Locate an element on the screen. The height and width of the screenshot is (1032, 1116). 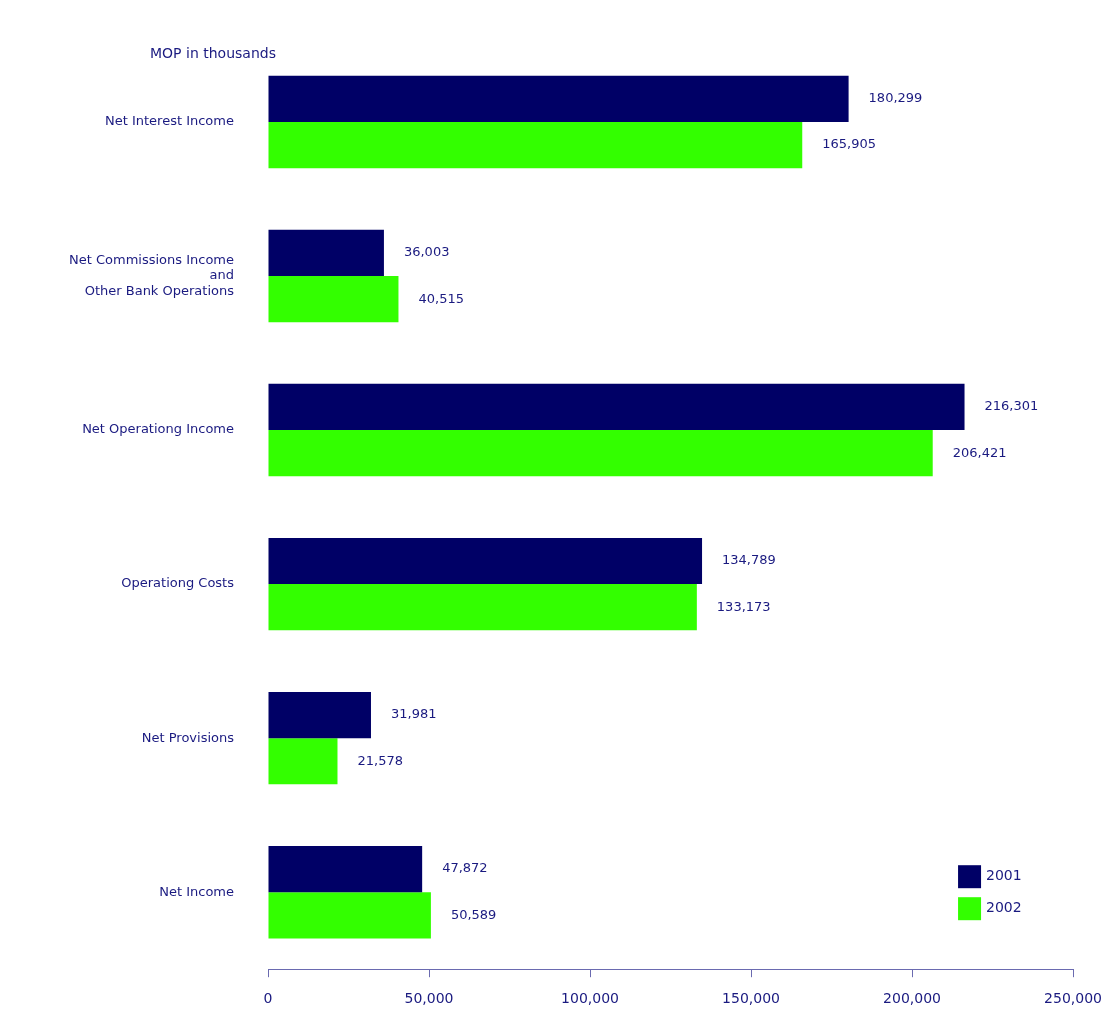
x-tick-label: 0 is located at coordinates (268, 998).